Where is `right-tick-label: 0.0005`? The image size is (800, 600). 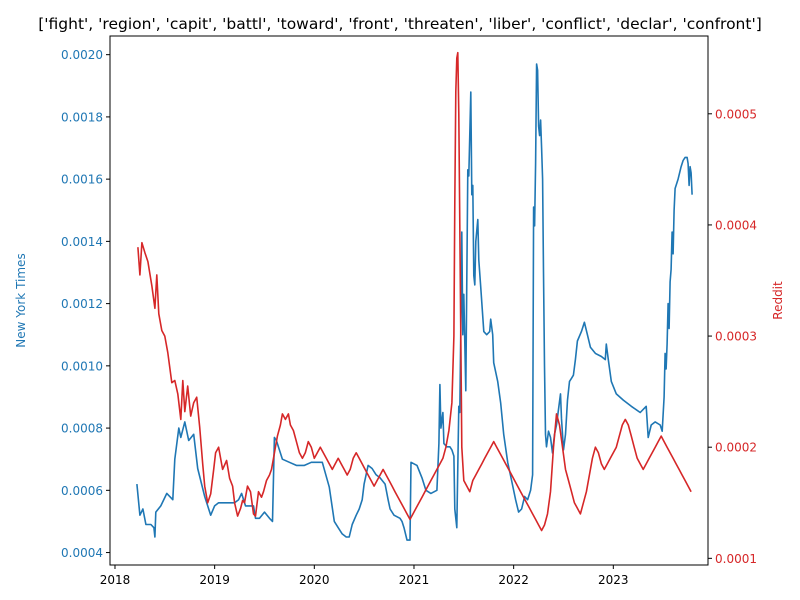 right-tick-label: 0.0005 is located at coordinates (736, 114).